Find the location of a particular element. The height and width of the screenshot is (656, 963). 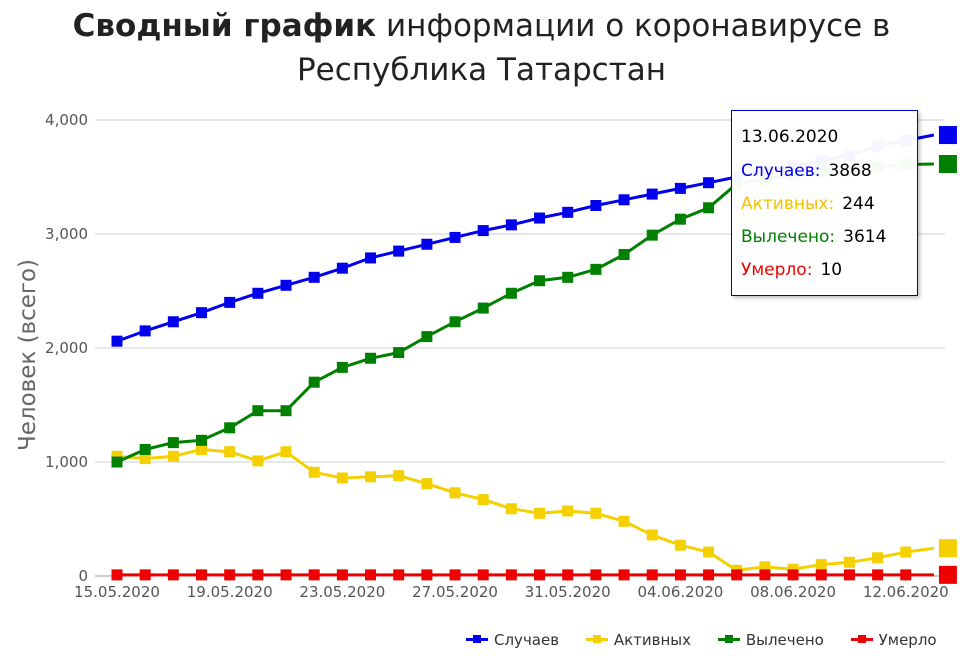

x-tick-label: 04.06.2020 is located at coordinates (680, 592).